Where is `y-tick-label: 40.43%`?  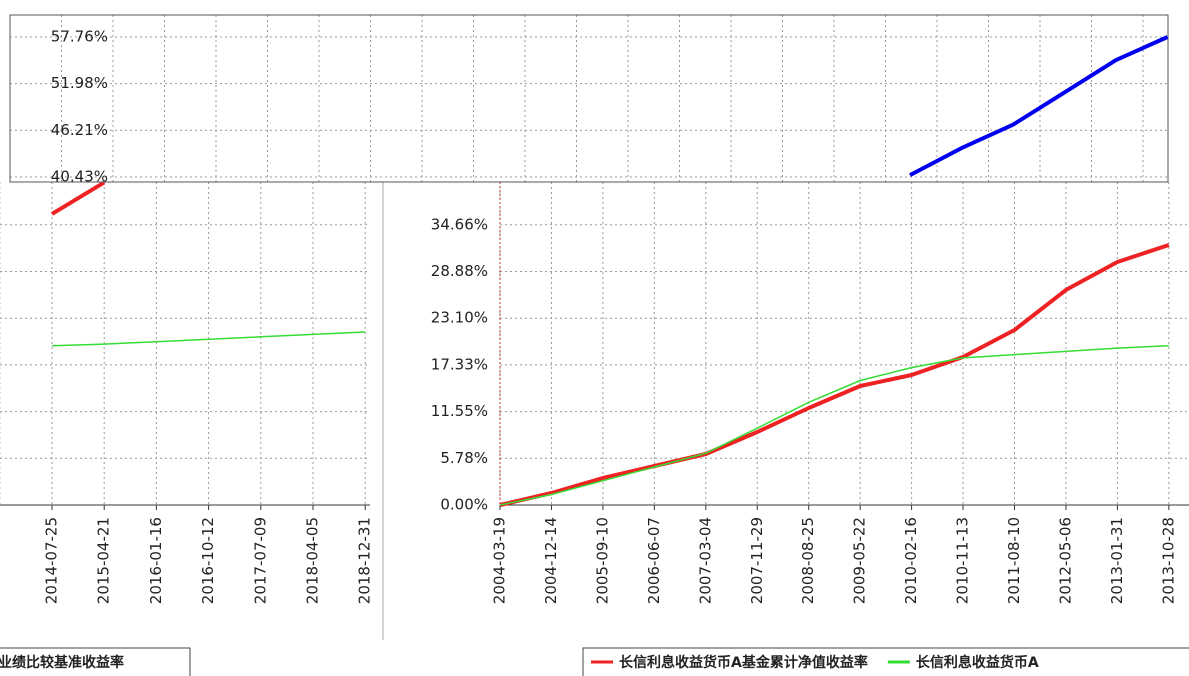 y-tick-label: 40.43% is located at coordinates (79, 176).